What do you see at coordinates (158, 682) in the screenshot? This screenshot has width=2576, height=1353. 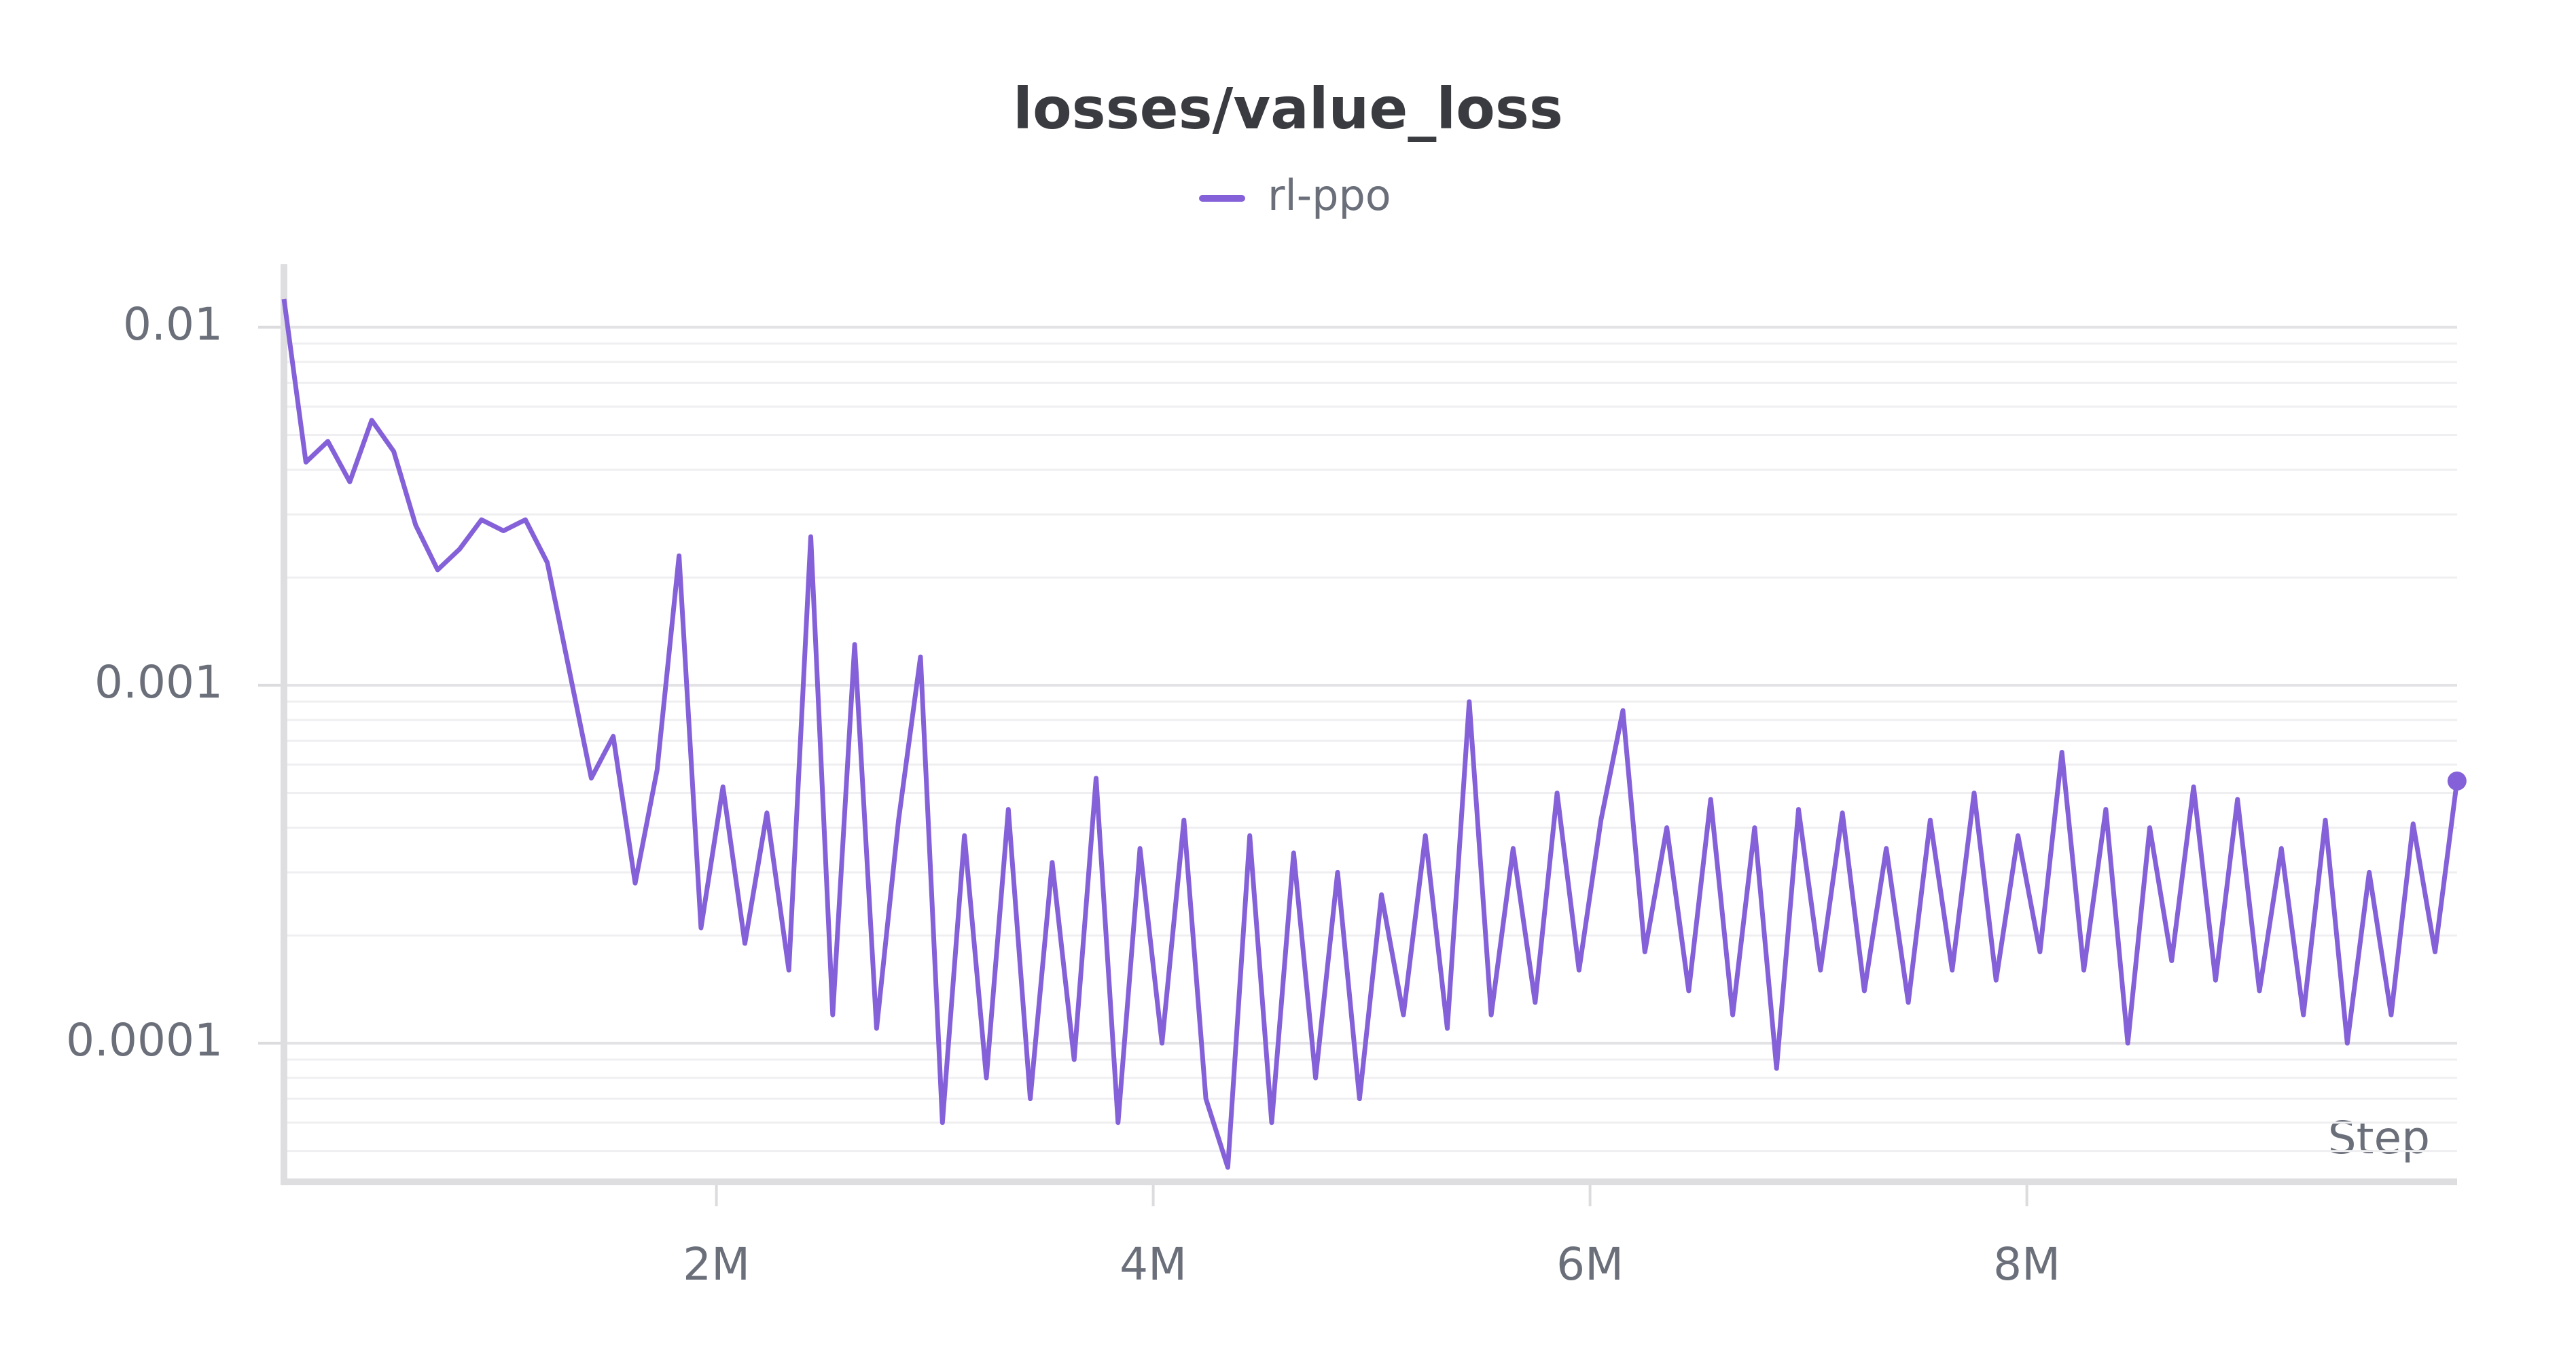 I see `y-tick-label: 0.001` at bounding box center [158, 682].